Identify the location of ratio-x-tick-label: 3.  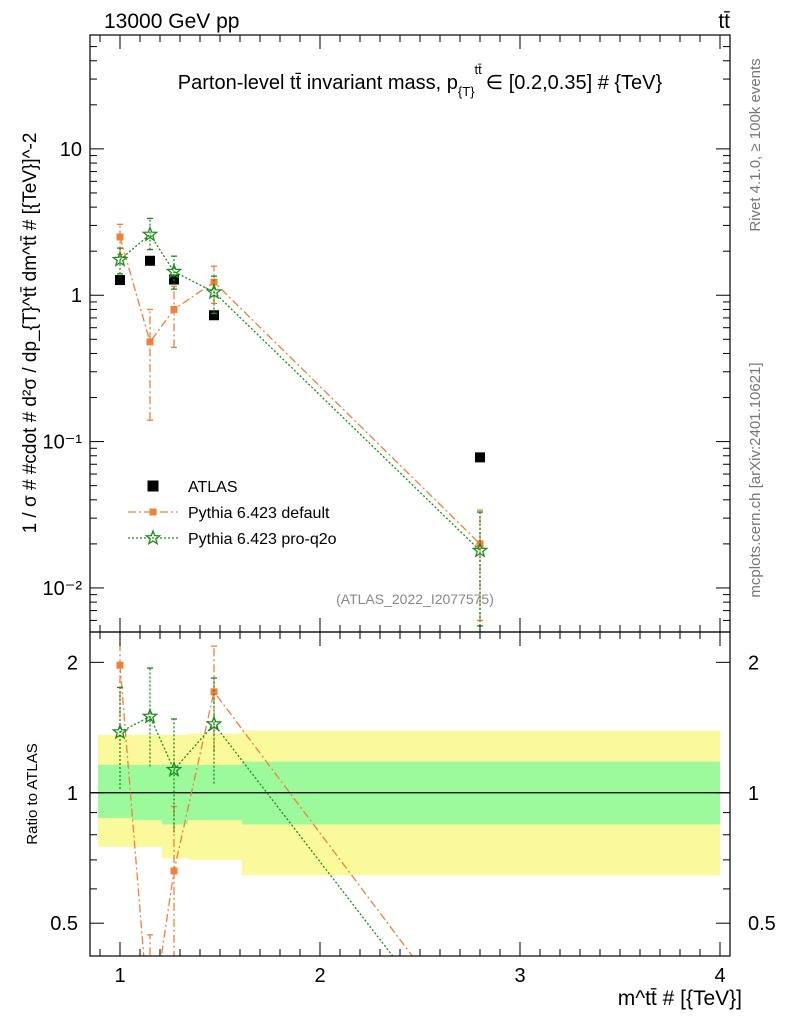
(519, 976).